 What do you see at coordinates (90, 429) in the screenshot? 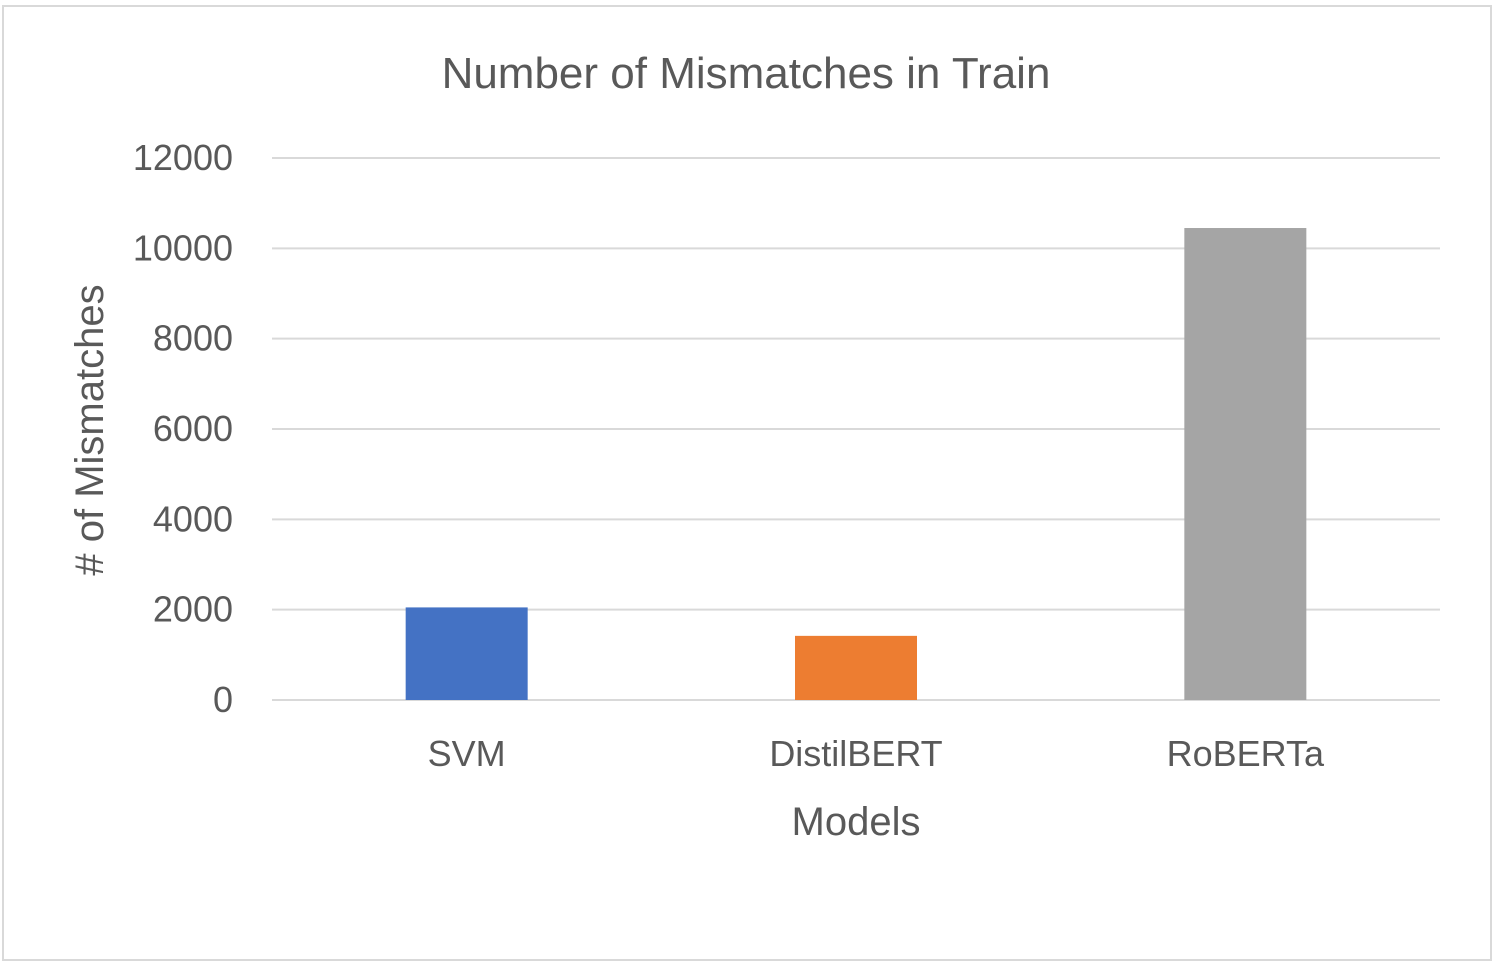
I see `y-axis-label: # of Mismatches` at bounding box center [90, 429].